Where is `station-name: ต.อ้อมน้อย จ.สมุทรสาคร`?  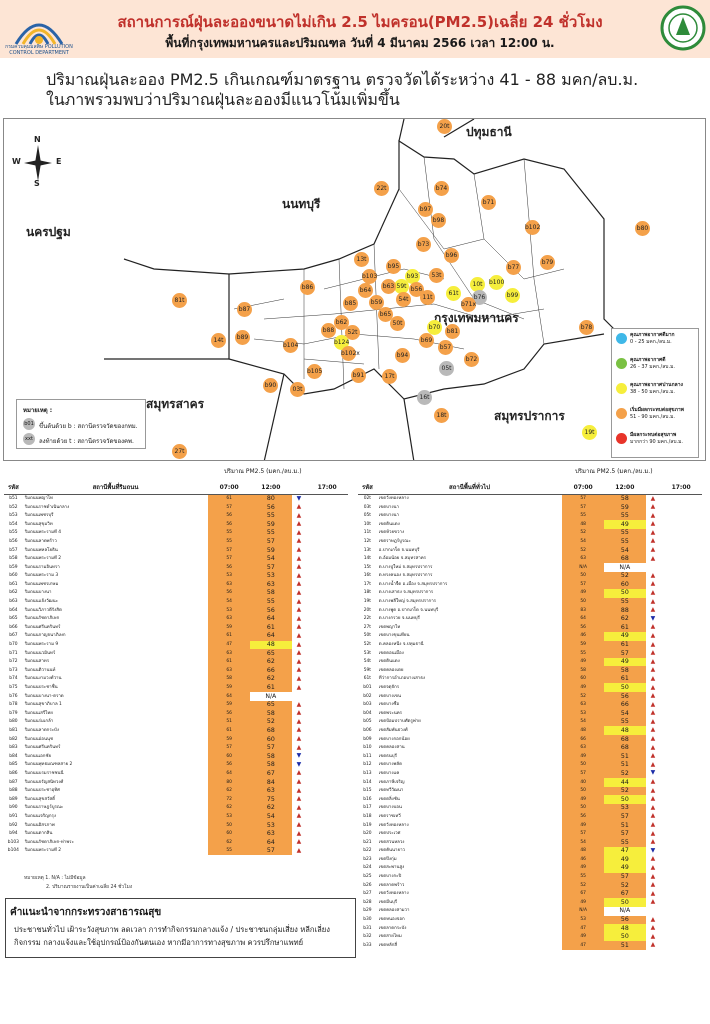 station-name: ต.อ้อมน้อย จ.สมุทรสาคร is located at coordinates (402, 559).